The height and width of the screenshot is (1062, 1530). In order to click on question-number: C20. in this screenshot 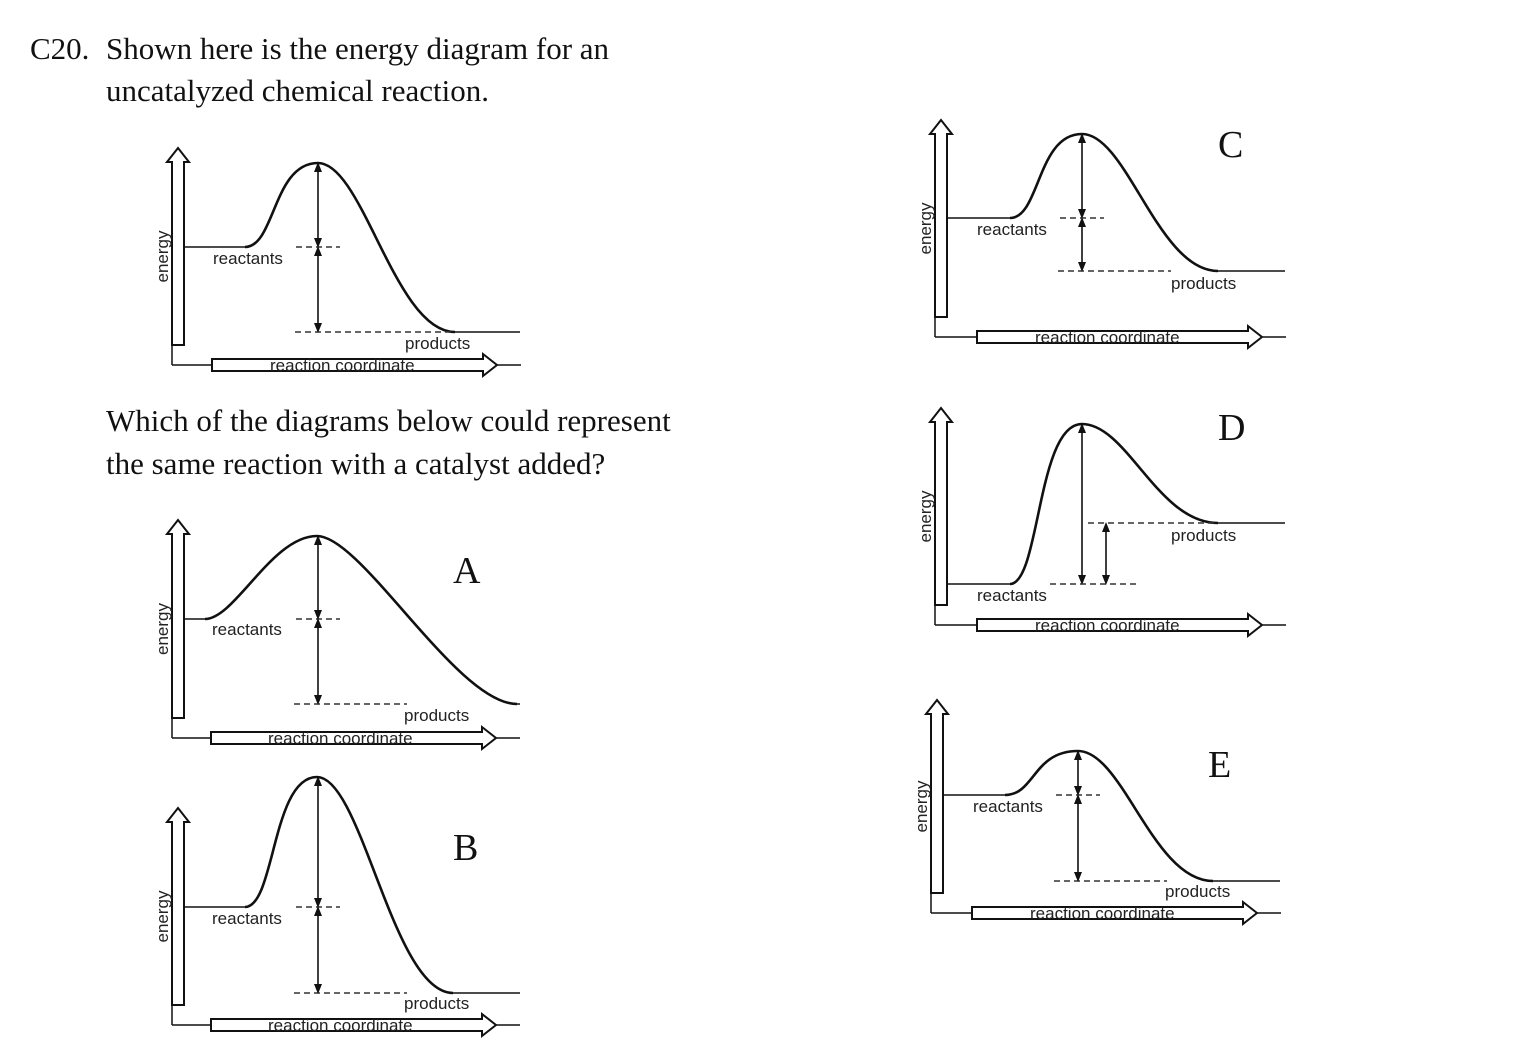, I will do `click(60, 48)`.